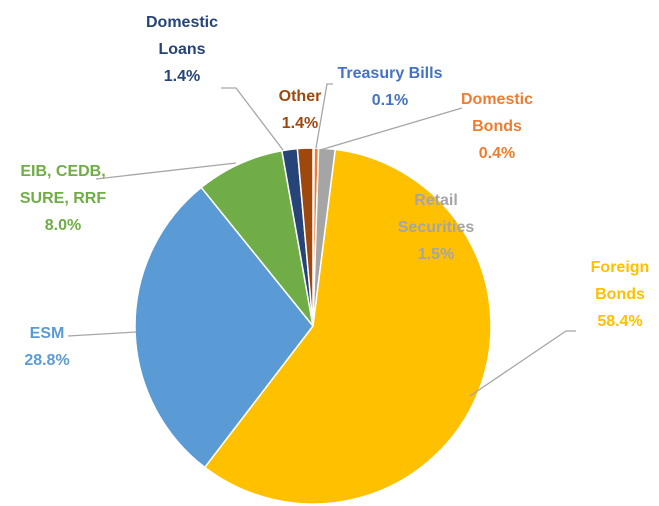  I want to click on category-label: Foreign Bonds, so click(620, 281).